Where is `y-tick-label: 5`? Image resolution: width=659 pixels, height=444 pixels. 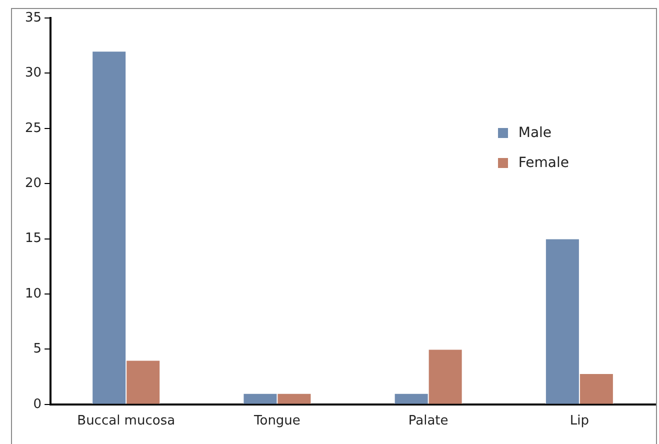
y-tick-label: 5 is located at coordinates (37, 349).